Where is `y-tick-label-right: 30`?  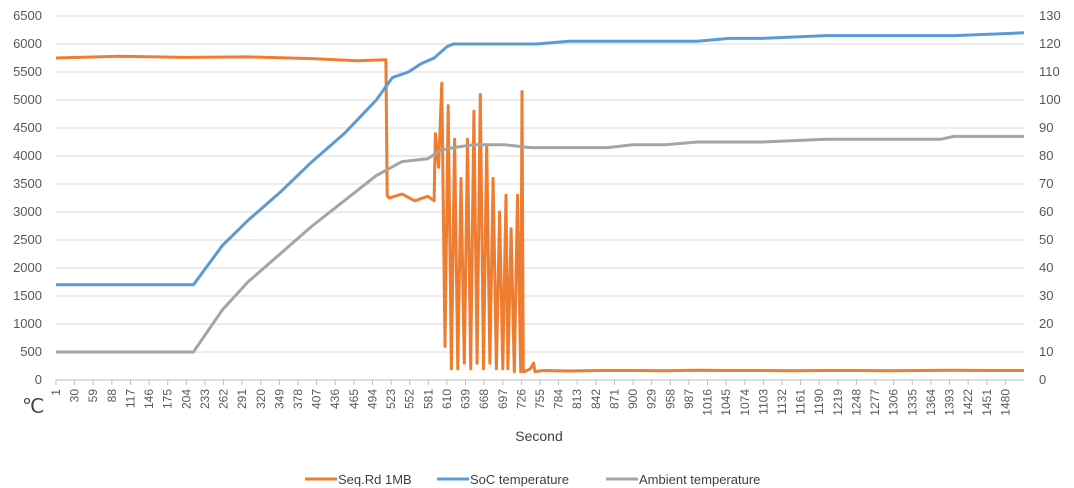 y-tick-label-right: 30 is located at coordinates (1046, 295).